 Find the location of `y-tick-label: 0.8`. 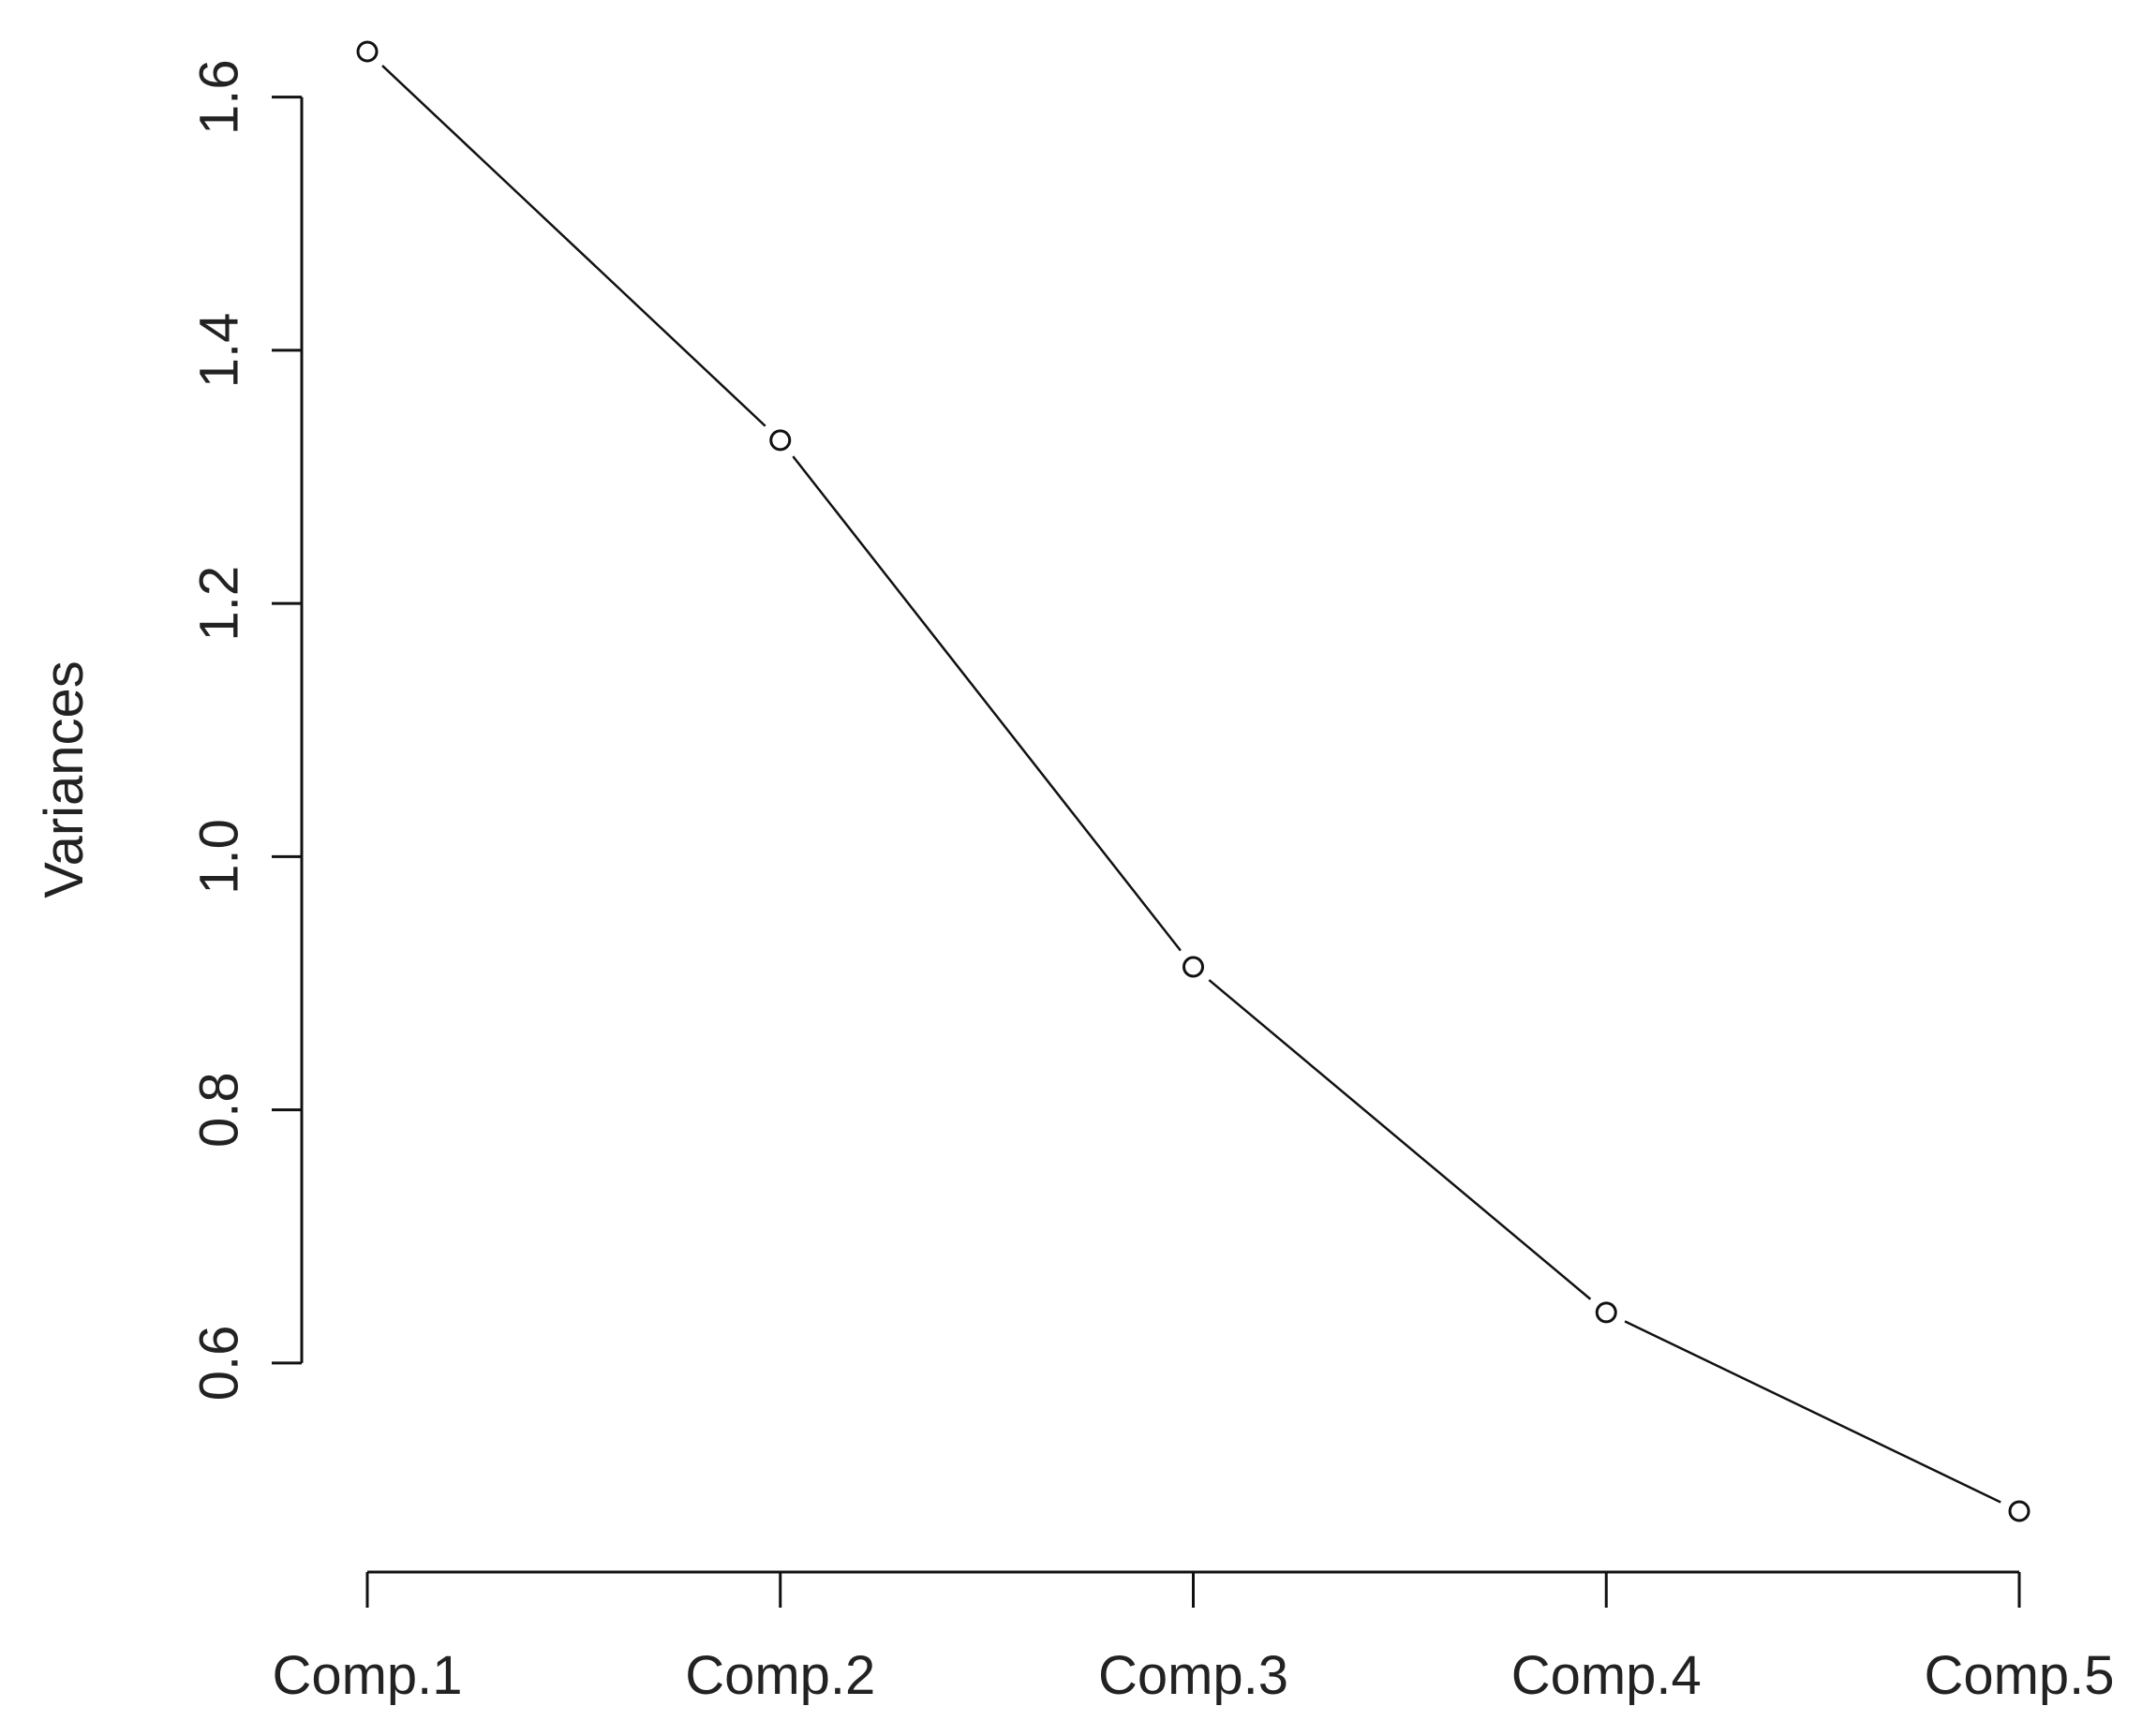

y-tick-label: 0.8 is located at coordinates (219, 1110).